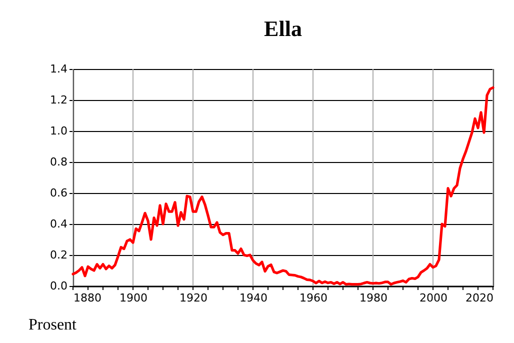  Describe the element at coordinates (59, 193) in the screenshot. I see `y-tick-label: 0.6` at that location.